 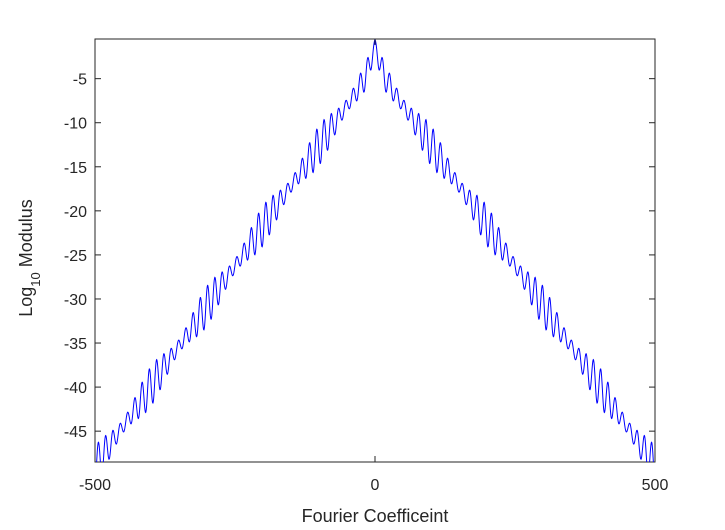 What do you see at coordinates (35, 279) in the screenshot?
I see `y-axis-title-subscript: 10` at bounding box center [35, 279].